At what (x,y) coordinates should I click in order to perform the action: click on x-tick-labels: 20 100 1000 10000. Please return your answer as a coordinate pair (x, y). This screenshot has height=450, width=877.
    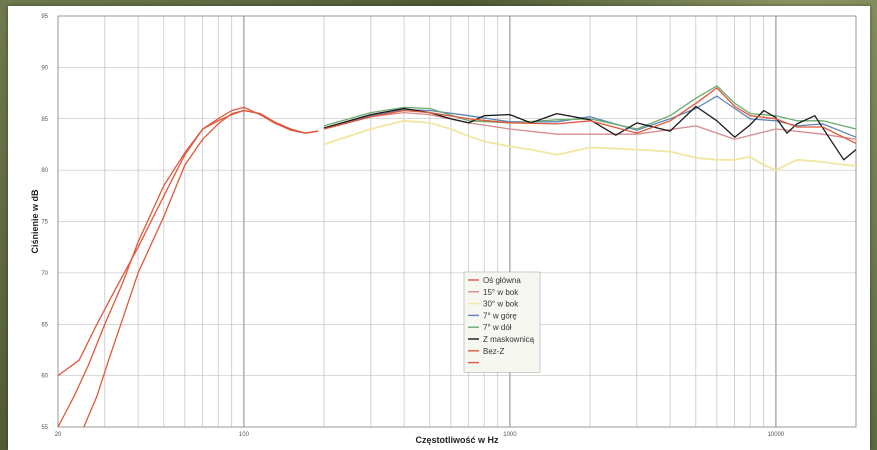
    Looking at the image, I should click on (420, 435).